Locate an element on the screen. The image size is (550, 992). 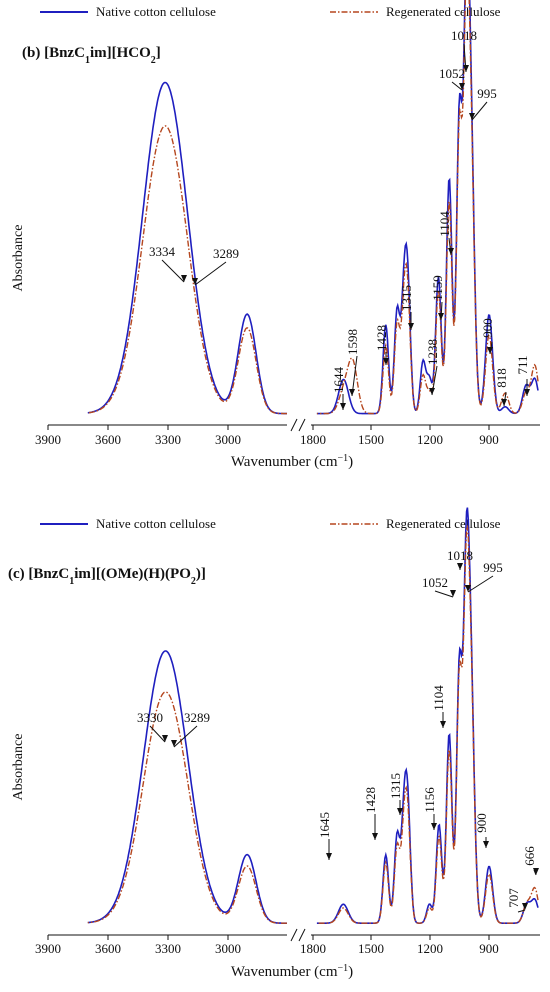
x-tick-label: 3900 is located at coordinates (48, 439).